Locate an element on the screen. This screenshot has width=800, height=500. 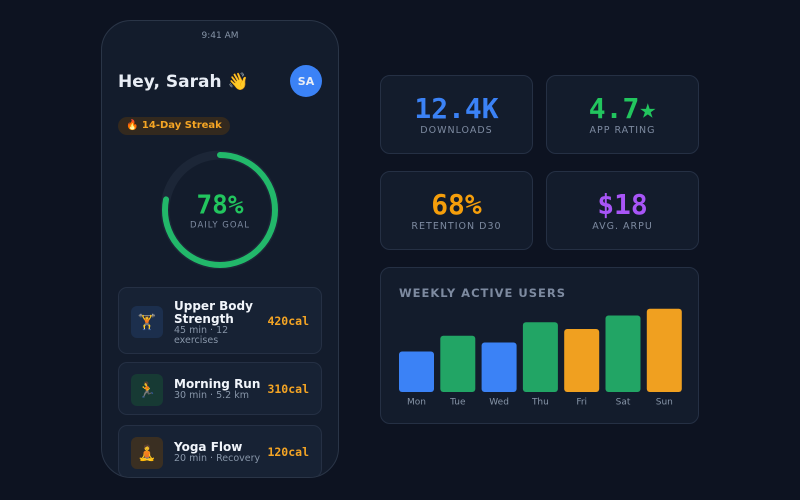
time: 9:41 AM is located at coordinates (220, 36).